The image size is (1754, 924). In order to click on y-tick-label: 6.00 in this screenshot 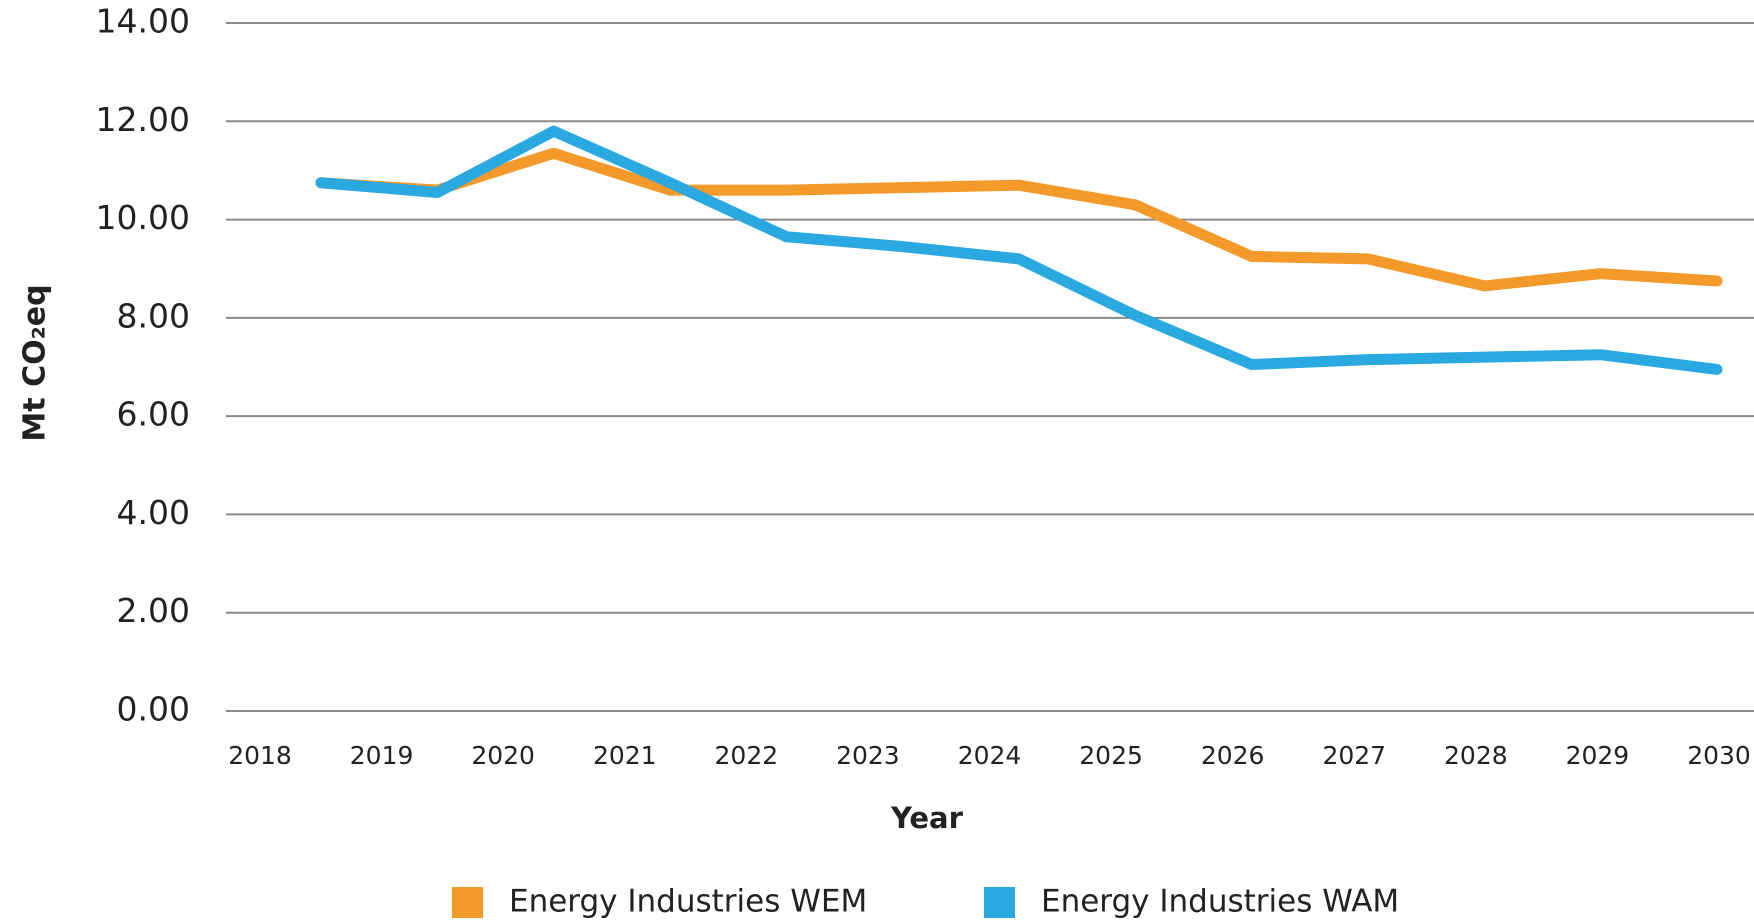, I will do `click(153, 414)`.